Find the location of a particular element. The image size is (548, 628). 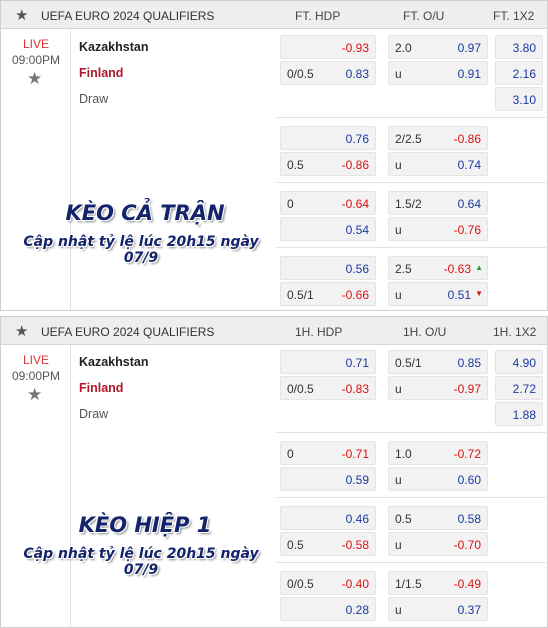

hdp-home-odds: 0.76 is located at coordinates (328, 138).